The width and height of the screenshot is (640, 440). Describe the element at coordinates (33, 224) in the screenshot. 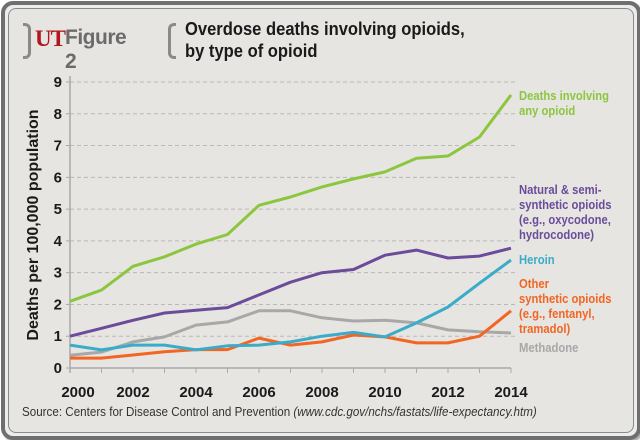

I see `y-axis-label: Deaths per 100,000 population` at that location.